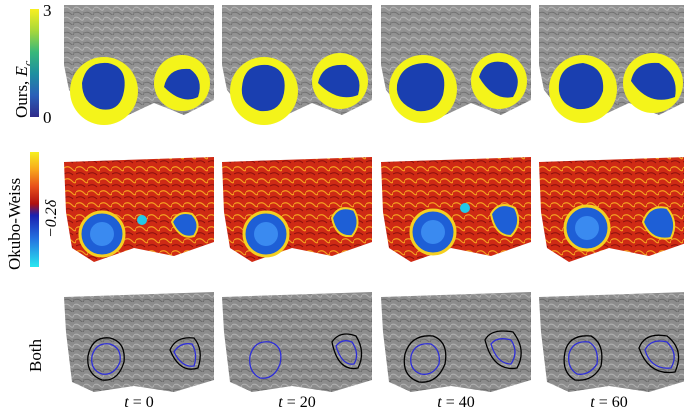  Describe the element at coordinates (297, 209) in the screenshot. I see `panel-ow-t20` at that location.